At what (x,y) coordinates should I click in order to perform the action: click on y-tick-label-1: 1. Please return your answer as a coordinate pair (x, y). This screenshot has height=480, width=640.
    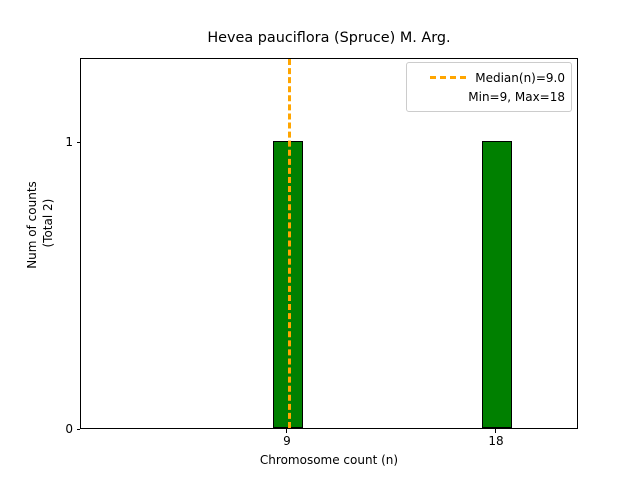
    Looking at the image, I should click on (69, 142).